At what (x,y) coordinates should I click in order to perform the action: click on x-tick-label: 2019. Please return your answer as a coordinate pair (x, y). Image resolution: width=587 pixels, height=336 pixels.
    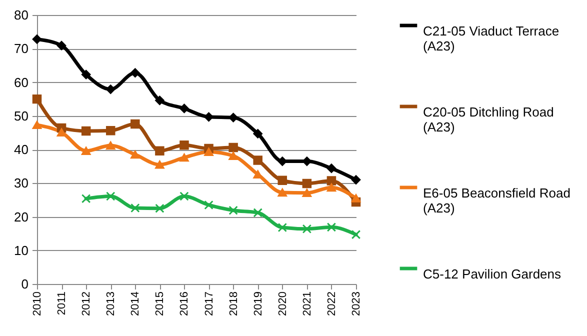
    Looking at the image, I should click on (258, 304).